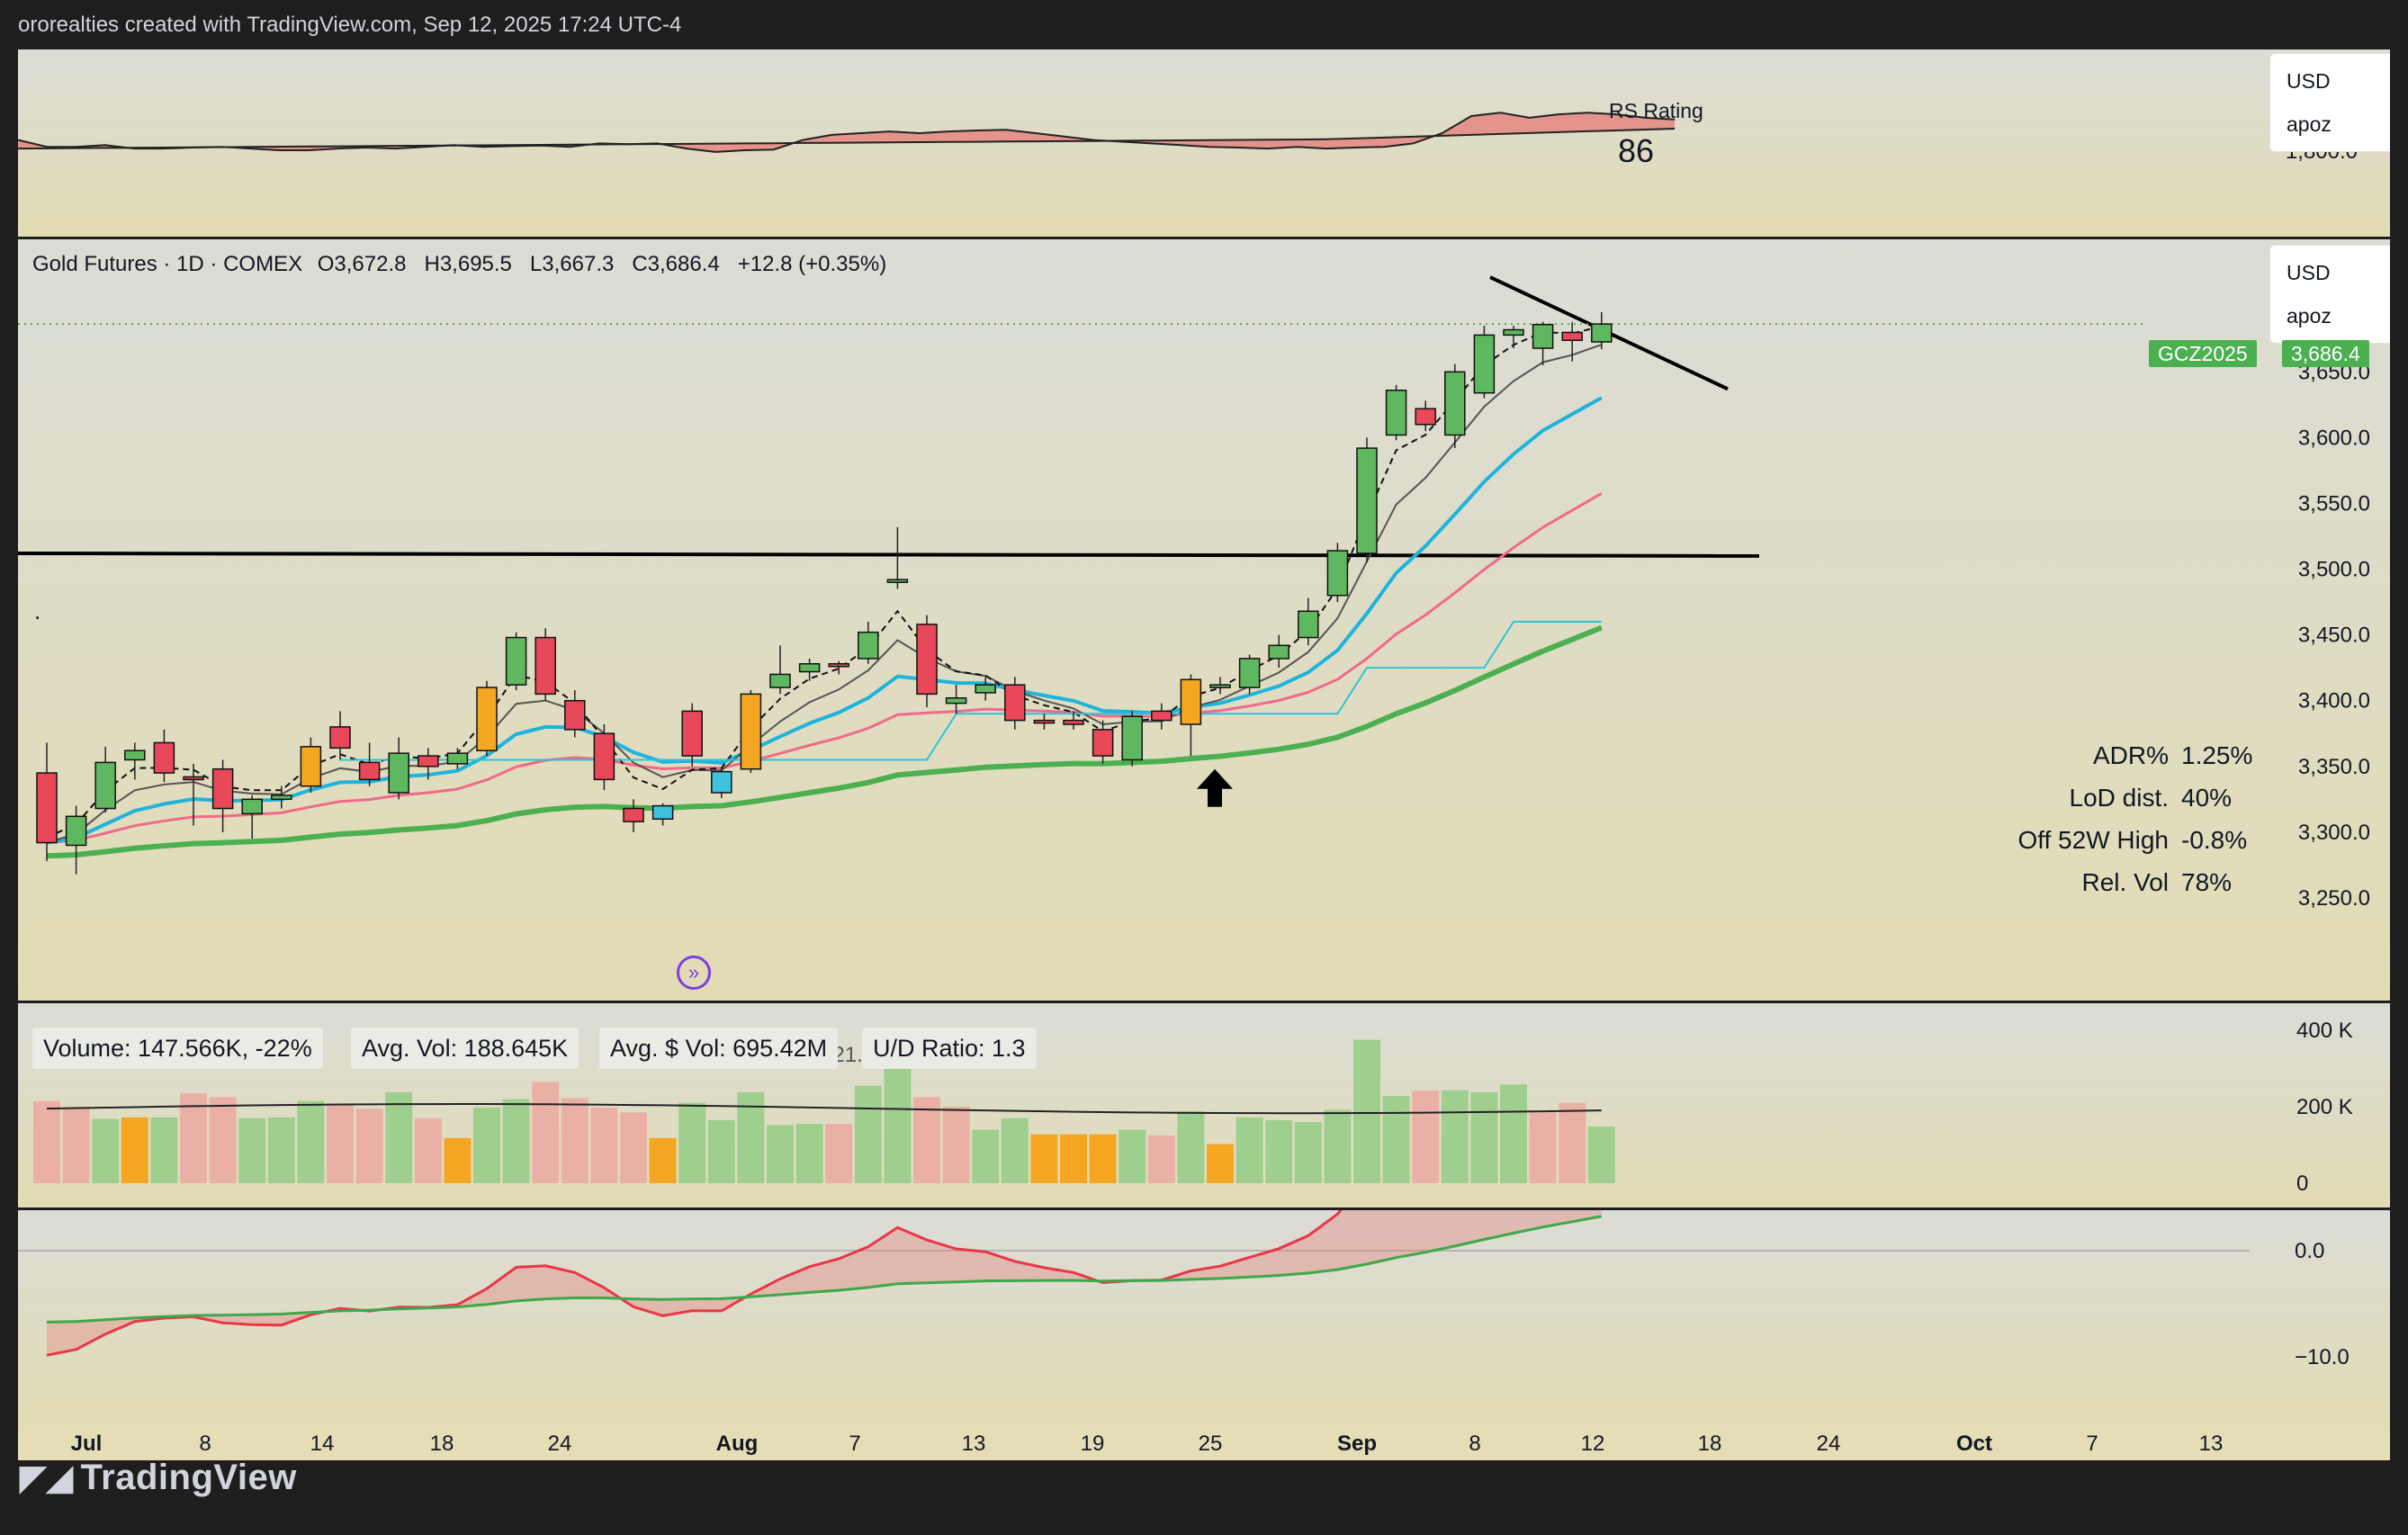  What do you see at coordinates (2214, 840) in the screenshot?
I see `stat-value: -0.8%` at bounding box center [2214, 840].